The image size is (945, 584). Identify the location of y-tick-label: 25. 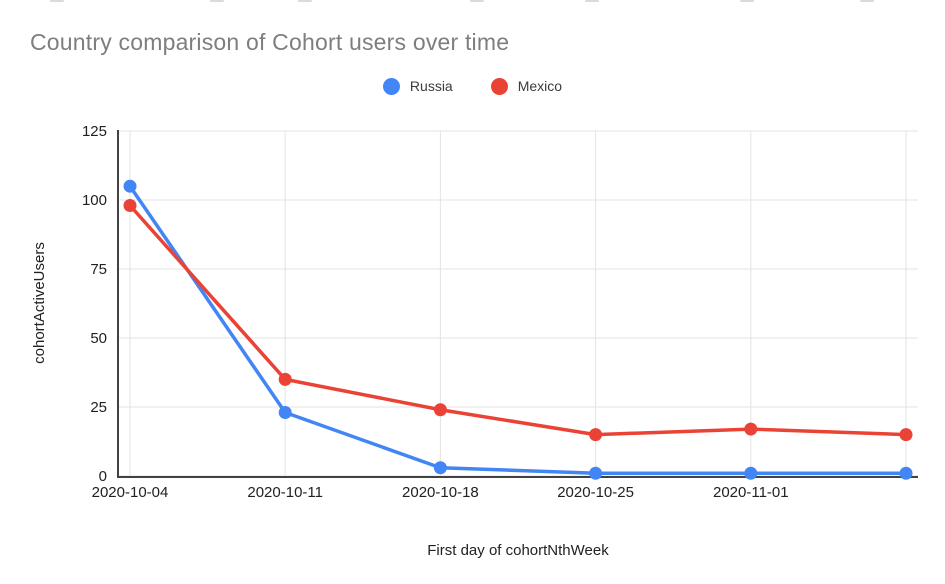
(98, 407).